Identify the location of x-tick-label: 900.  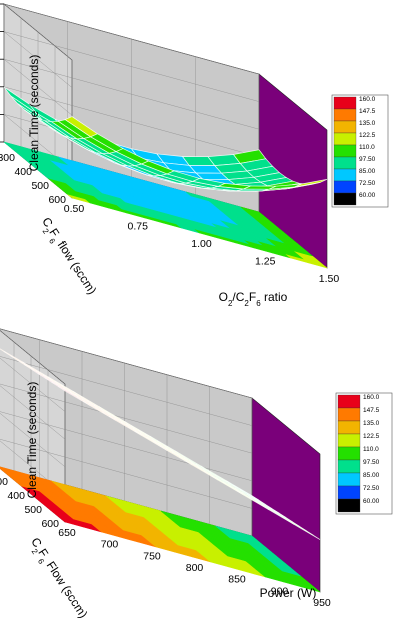
(280, 591).